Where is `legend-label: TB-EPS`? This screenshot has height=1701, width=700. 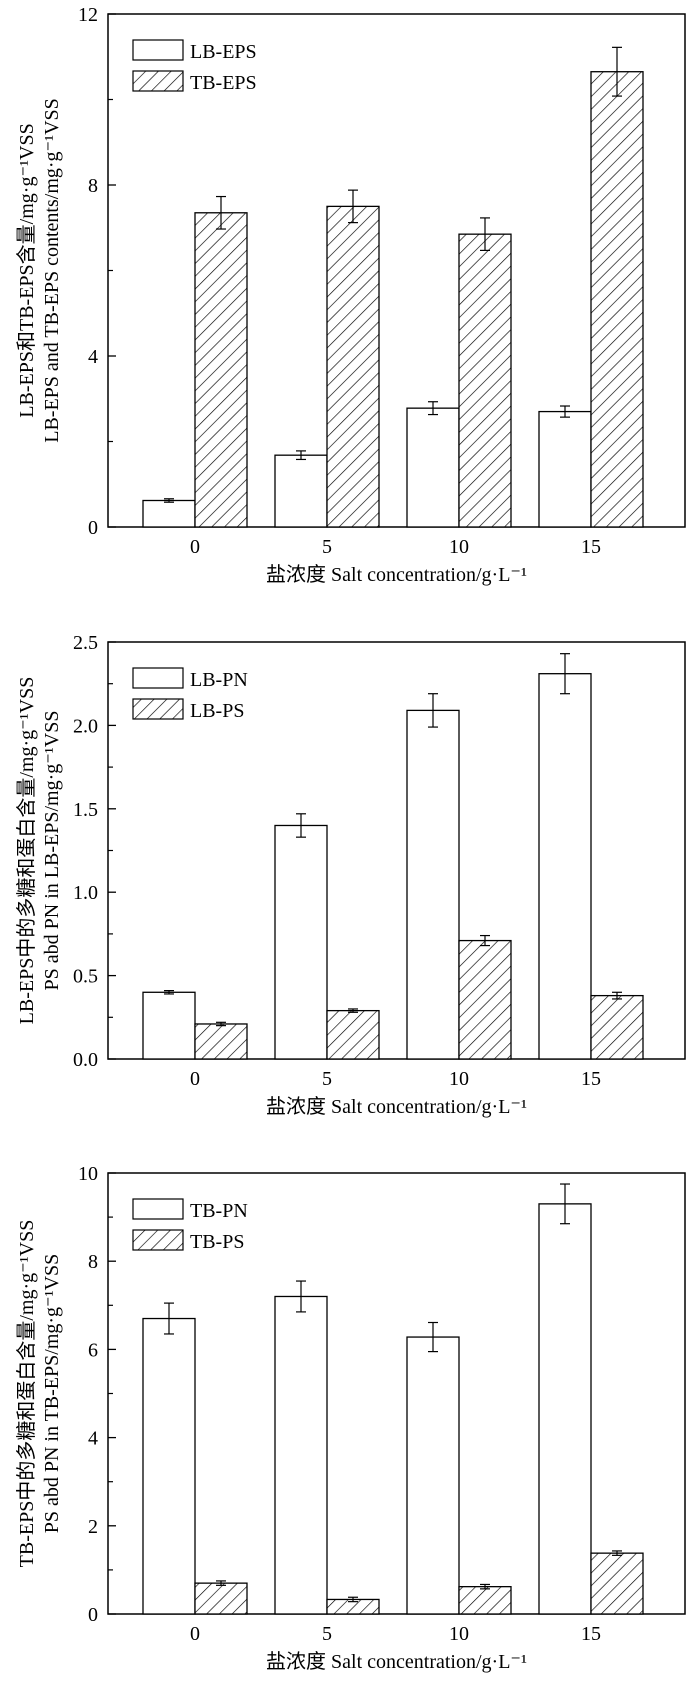
legend-label: TB-EPS is located at coordinates (223, 83).